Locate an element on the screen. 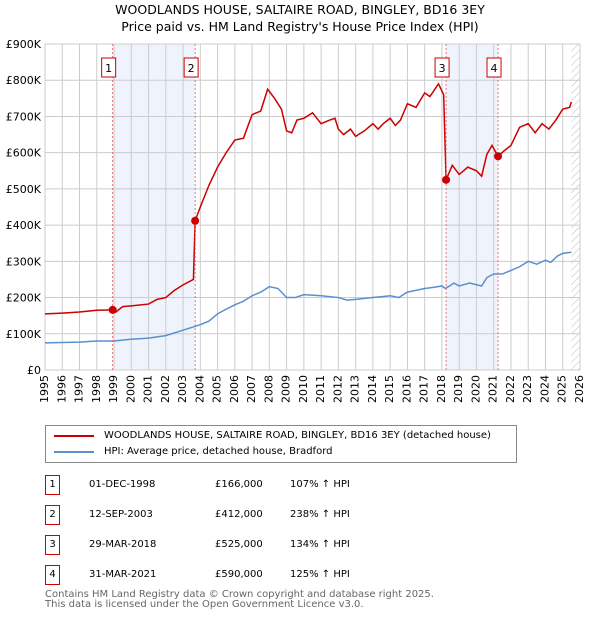 Image resolution: width=600 pixels, height=620 pixels. y-tick-label: £800K is located at coordinates (24, 80).